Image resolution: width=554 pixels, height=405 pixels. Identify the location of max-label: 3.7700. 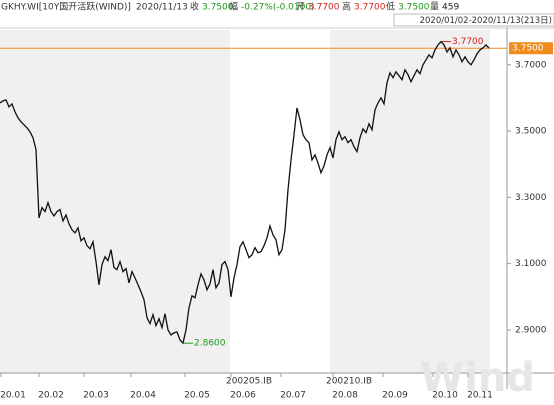
(468, 42).